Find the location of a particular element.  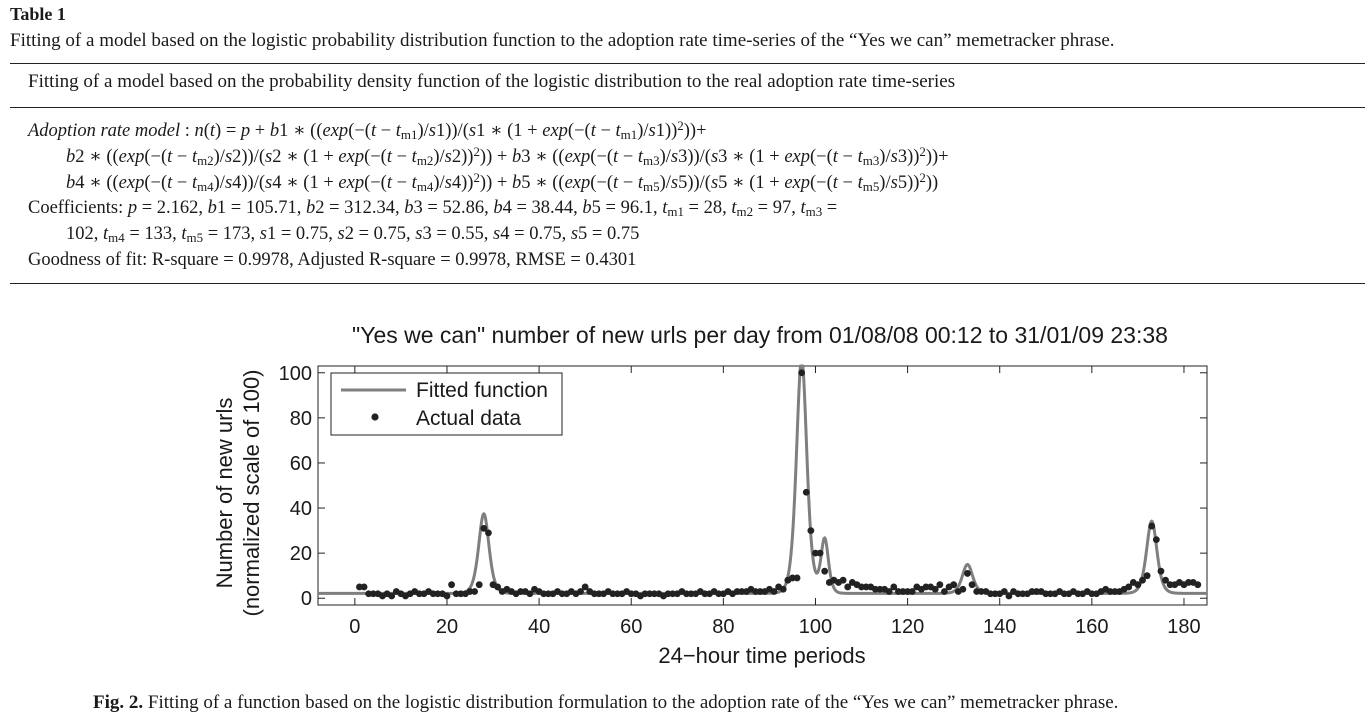

model-label: Adoption rate model is located at coordinates (104, 131).